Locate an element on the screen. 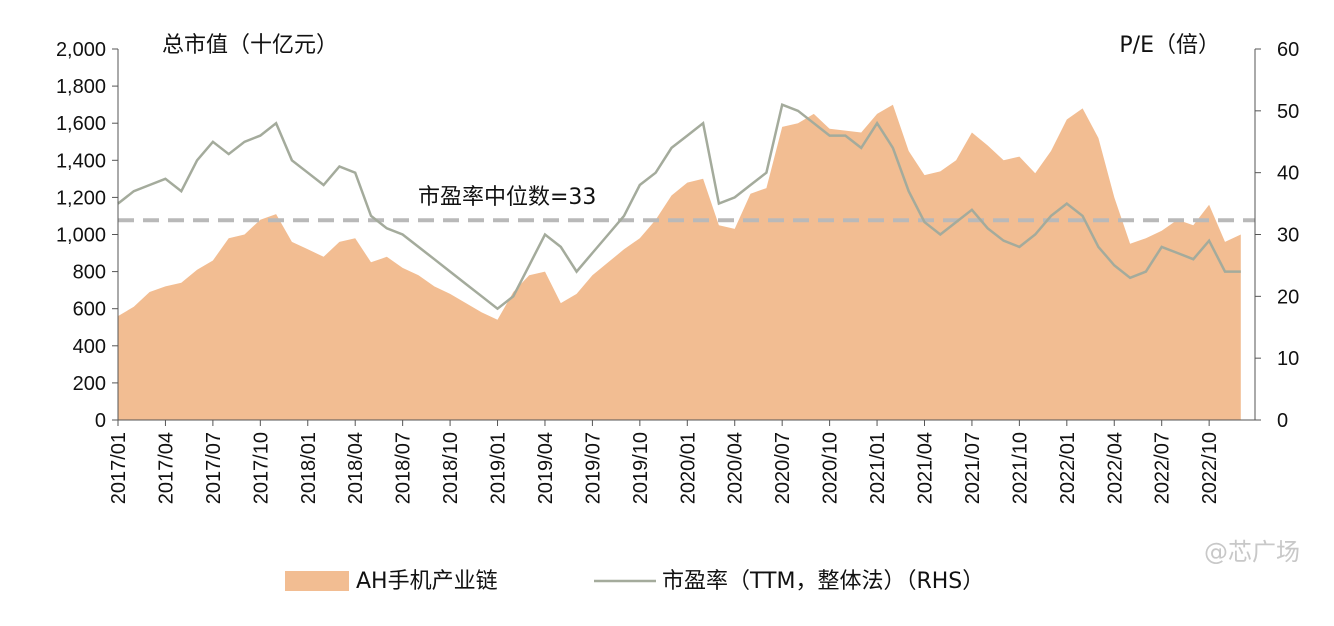 The image size is (1334, 626). x-tick-label: 2019/01 is located at coordinates (499, 468).